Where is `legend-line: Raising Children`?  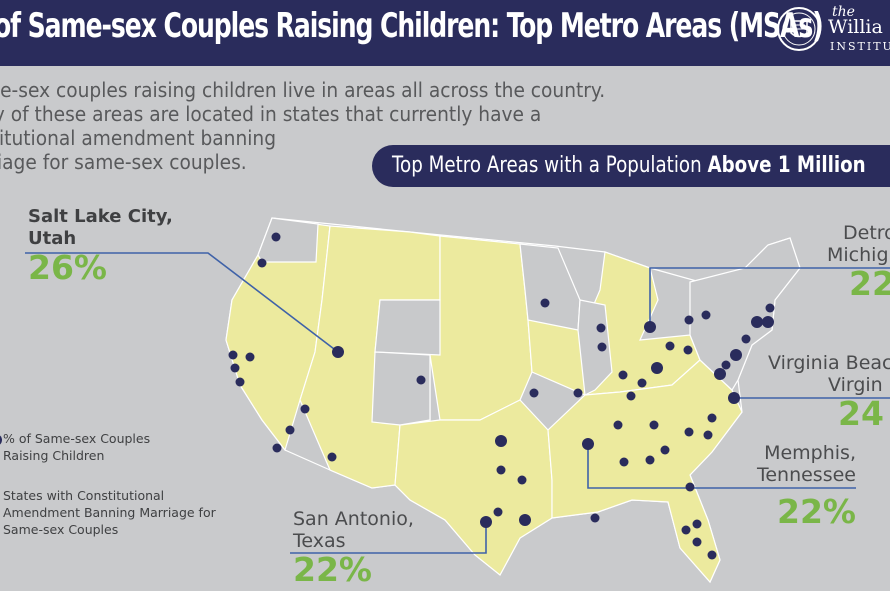 legend-line: Raising Children is located at coordinates (54, 455).